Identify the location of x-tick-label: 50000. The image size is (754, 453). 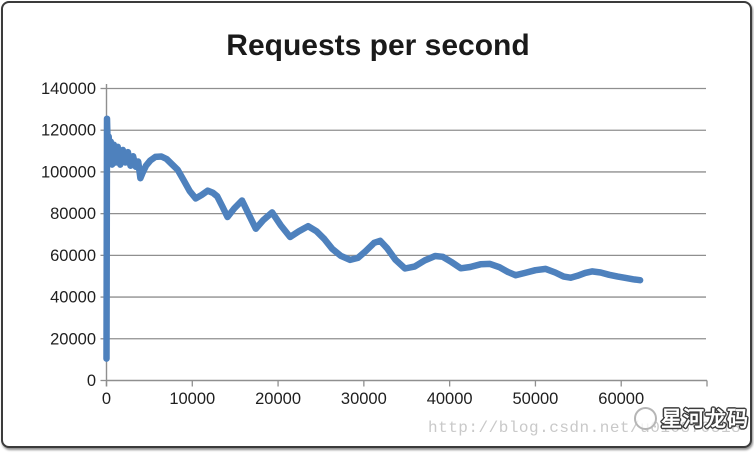
(535, 399).